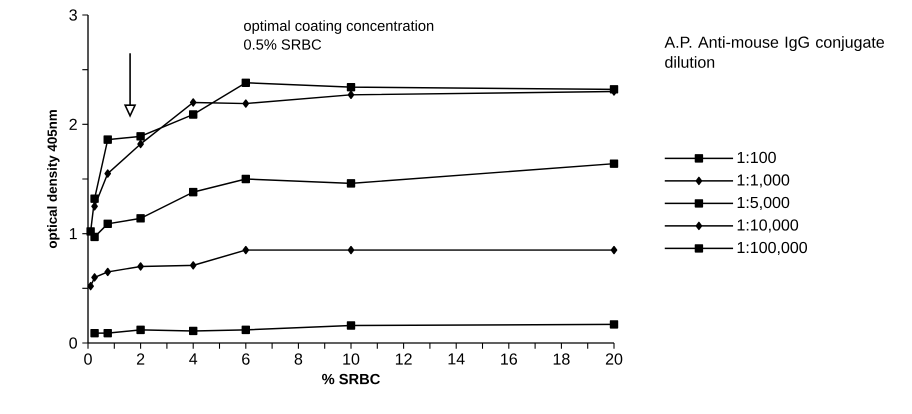 The image size is (912, 414). Describe the element at coordinates (73, 343) in the screenshot. I see `y-tick-label: 0` at that location.